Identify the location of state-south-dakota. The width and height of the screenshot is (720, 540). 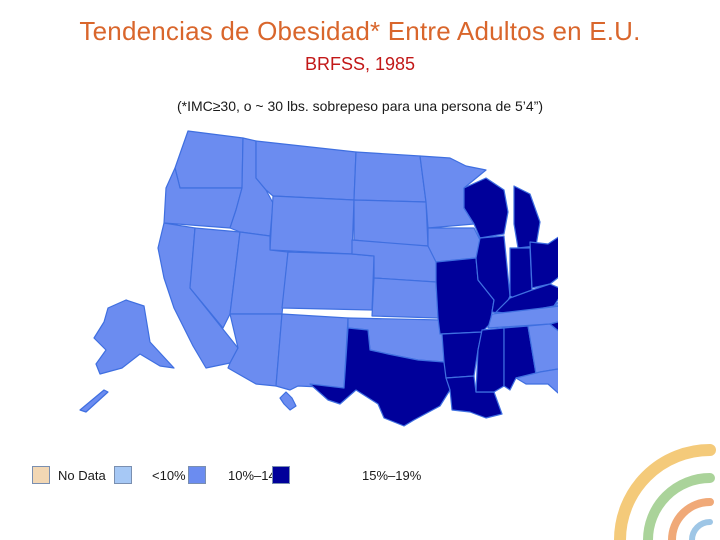
(391, 223).